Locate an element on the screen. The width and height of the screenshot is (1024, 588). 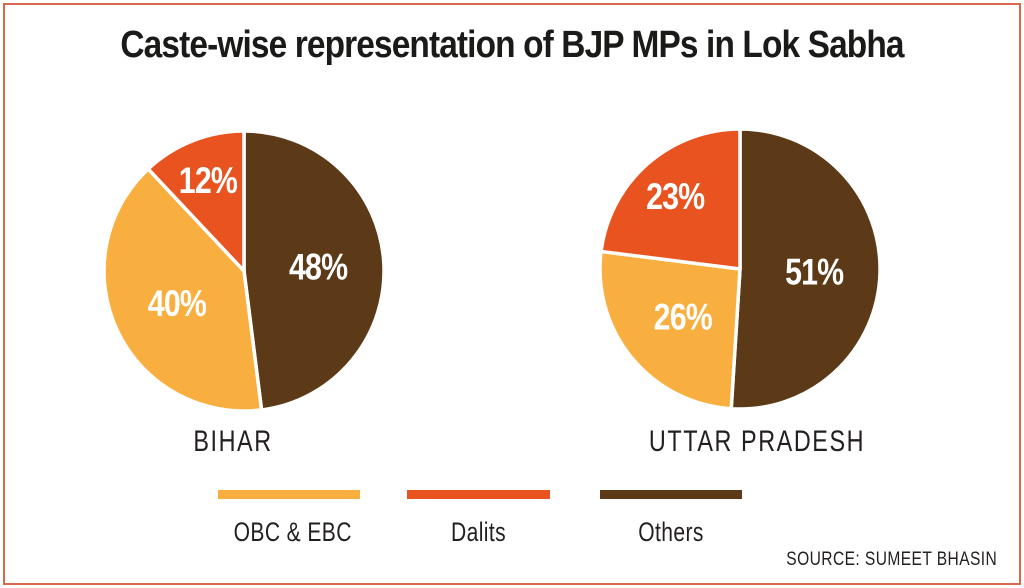
state-label-uttar-pradesh: UTTAR PRADESH is located at coordinates (757, 441).